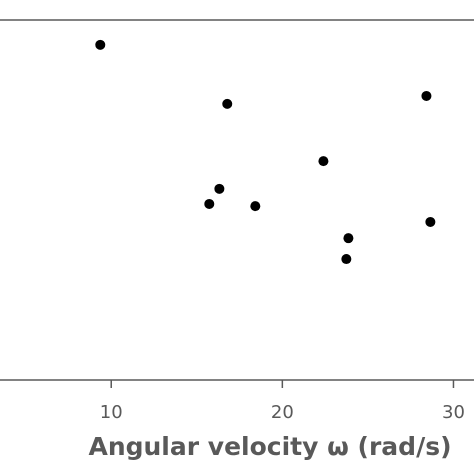  What do you see at coordinates (269, 446) in the screenshot?
I see `x-axis-label: Angular velocity ω (rad/s)` at bounding box center [269, 446].